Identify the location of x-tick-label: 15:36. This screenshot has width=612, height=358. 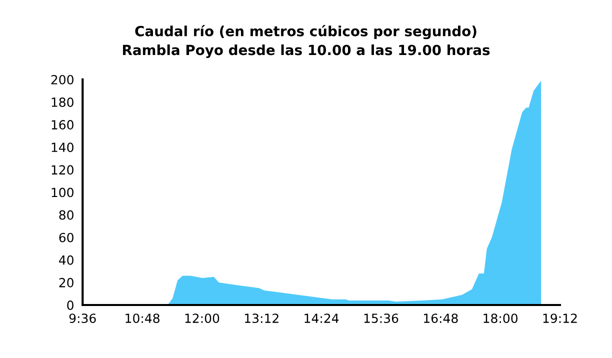
(381, 319).